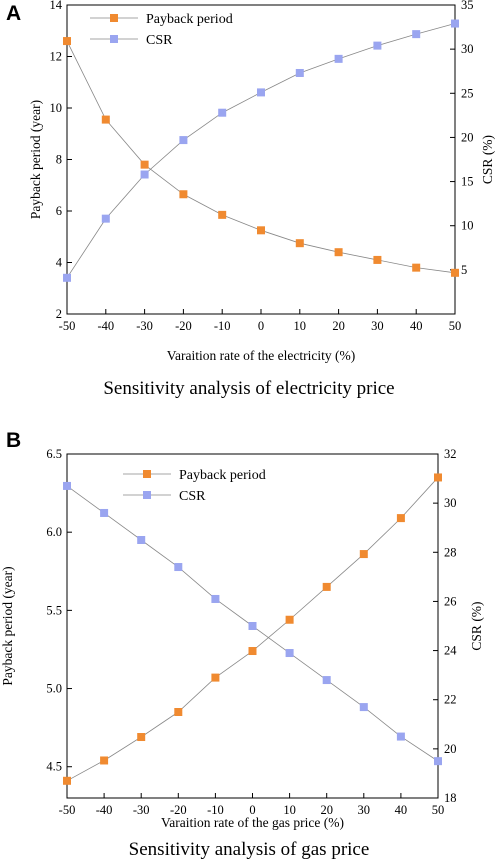 This screenshot has height=866, width=498. What do you see at coordinates (14, 440) in the screenshot?
I see `panel-label-b: B` at bounding box center [14, 440].